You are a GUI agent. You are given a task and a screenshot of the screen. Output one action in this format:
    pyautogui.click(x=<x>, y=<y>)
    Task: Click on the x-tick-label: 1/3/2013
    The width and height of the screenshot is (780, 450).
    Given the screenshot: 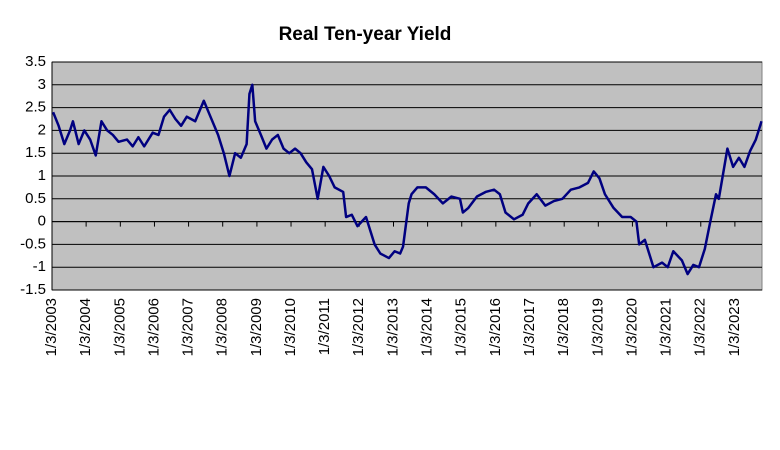 What is the action you would take?
    pyautogui.click(x=392, y=327)
    